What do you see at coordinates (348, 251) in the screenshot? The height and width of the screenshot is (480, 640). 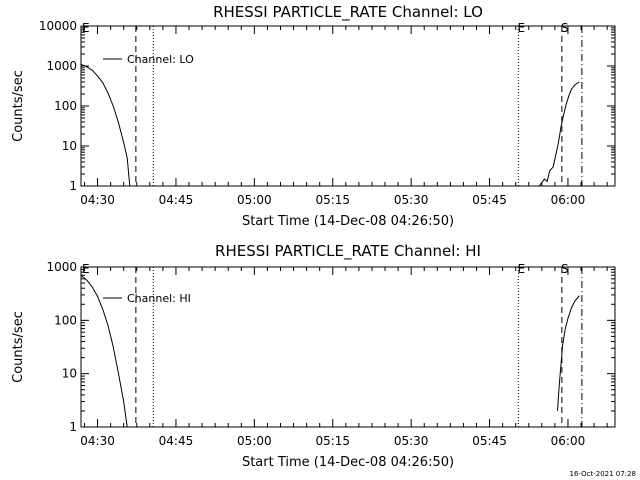 I see `chart-title: RHESSI PARTICLE_RATE Channel: HI` at bounding box center [348, 251].